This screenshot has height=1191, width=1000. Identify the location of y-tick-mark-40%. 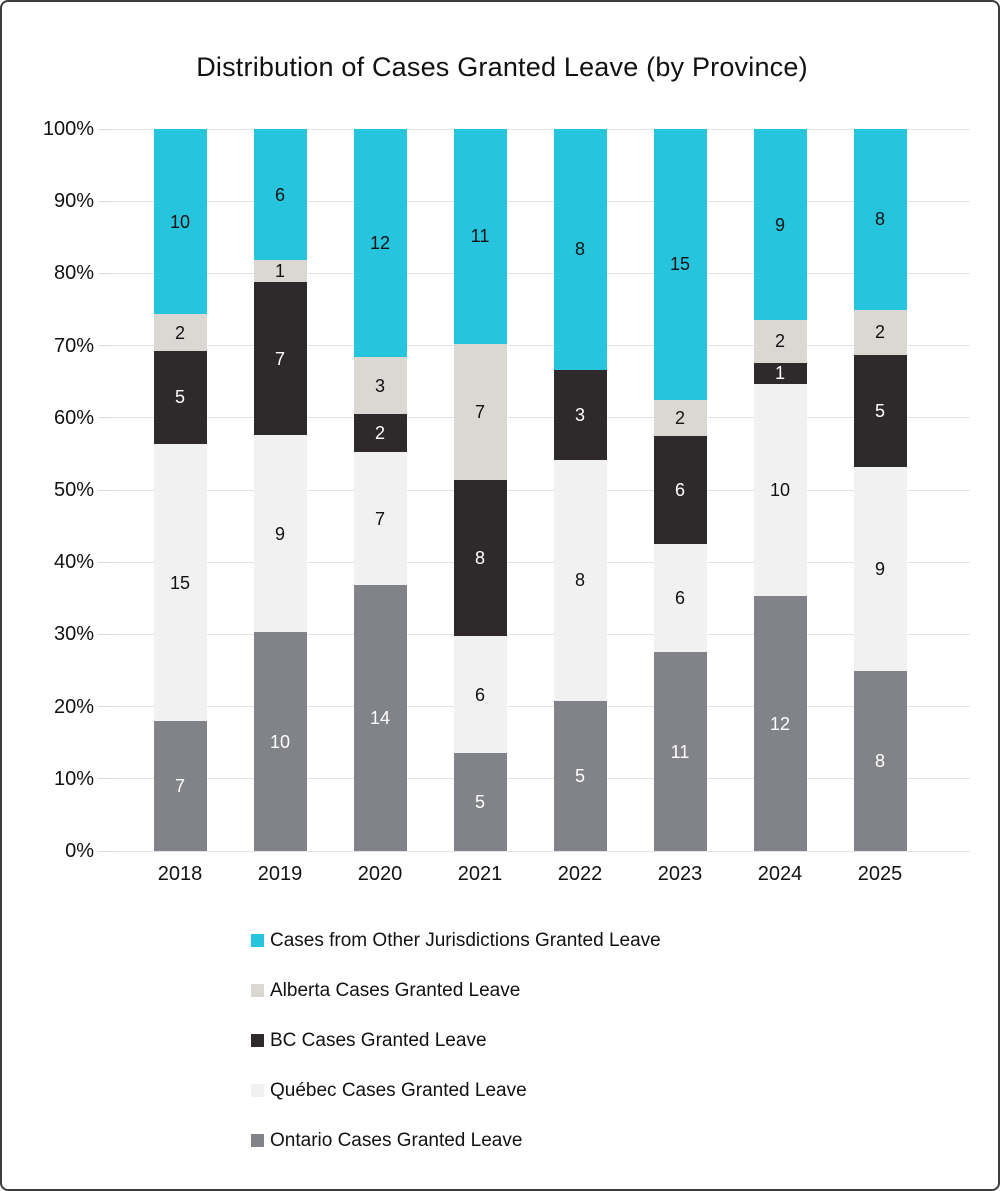
(106, 562).